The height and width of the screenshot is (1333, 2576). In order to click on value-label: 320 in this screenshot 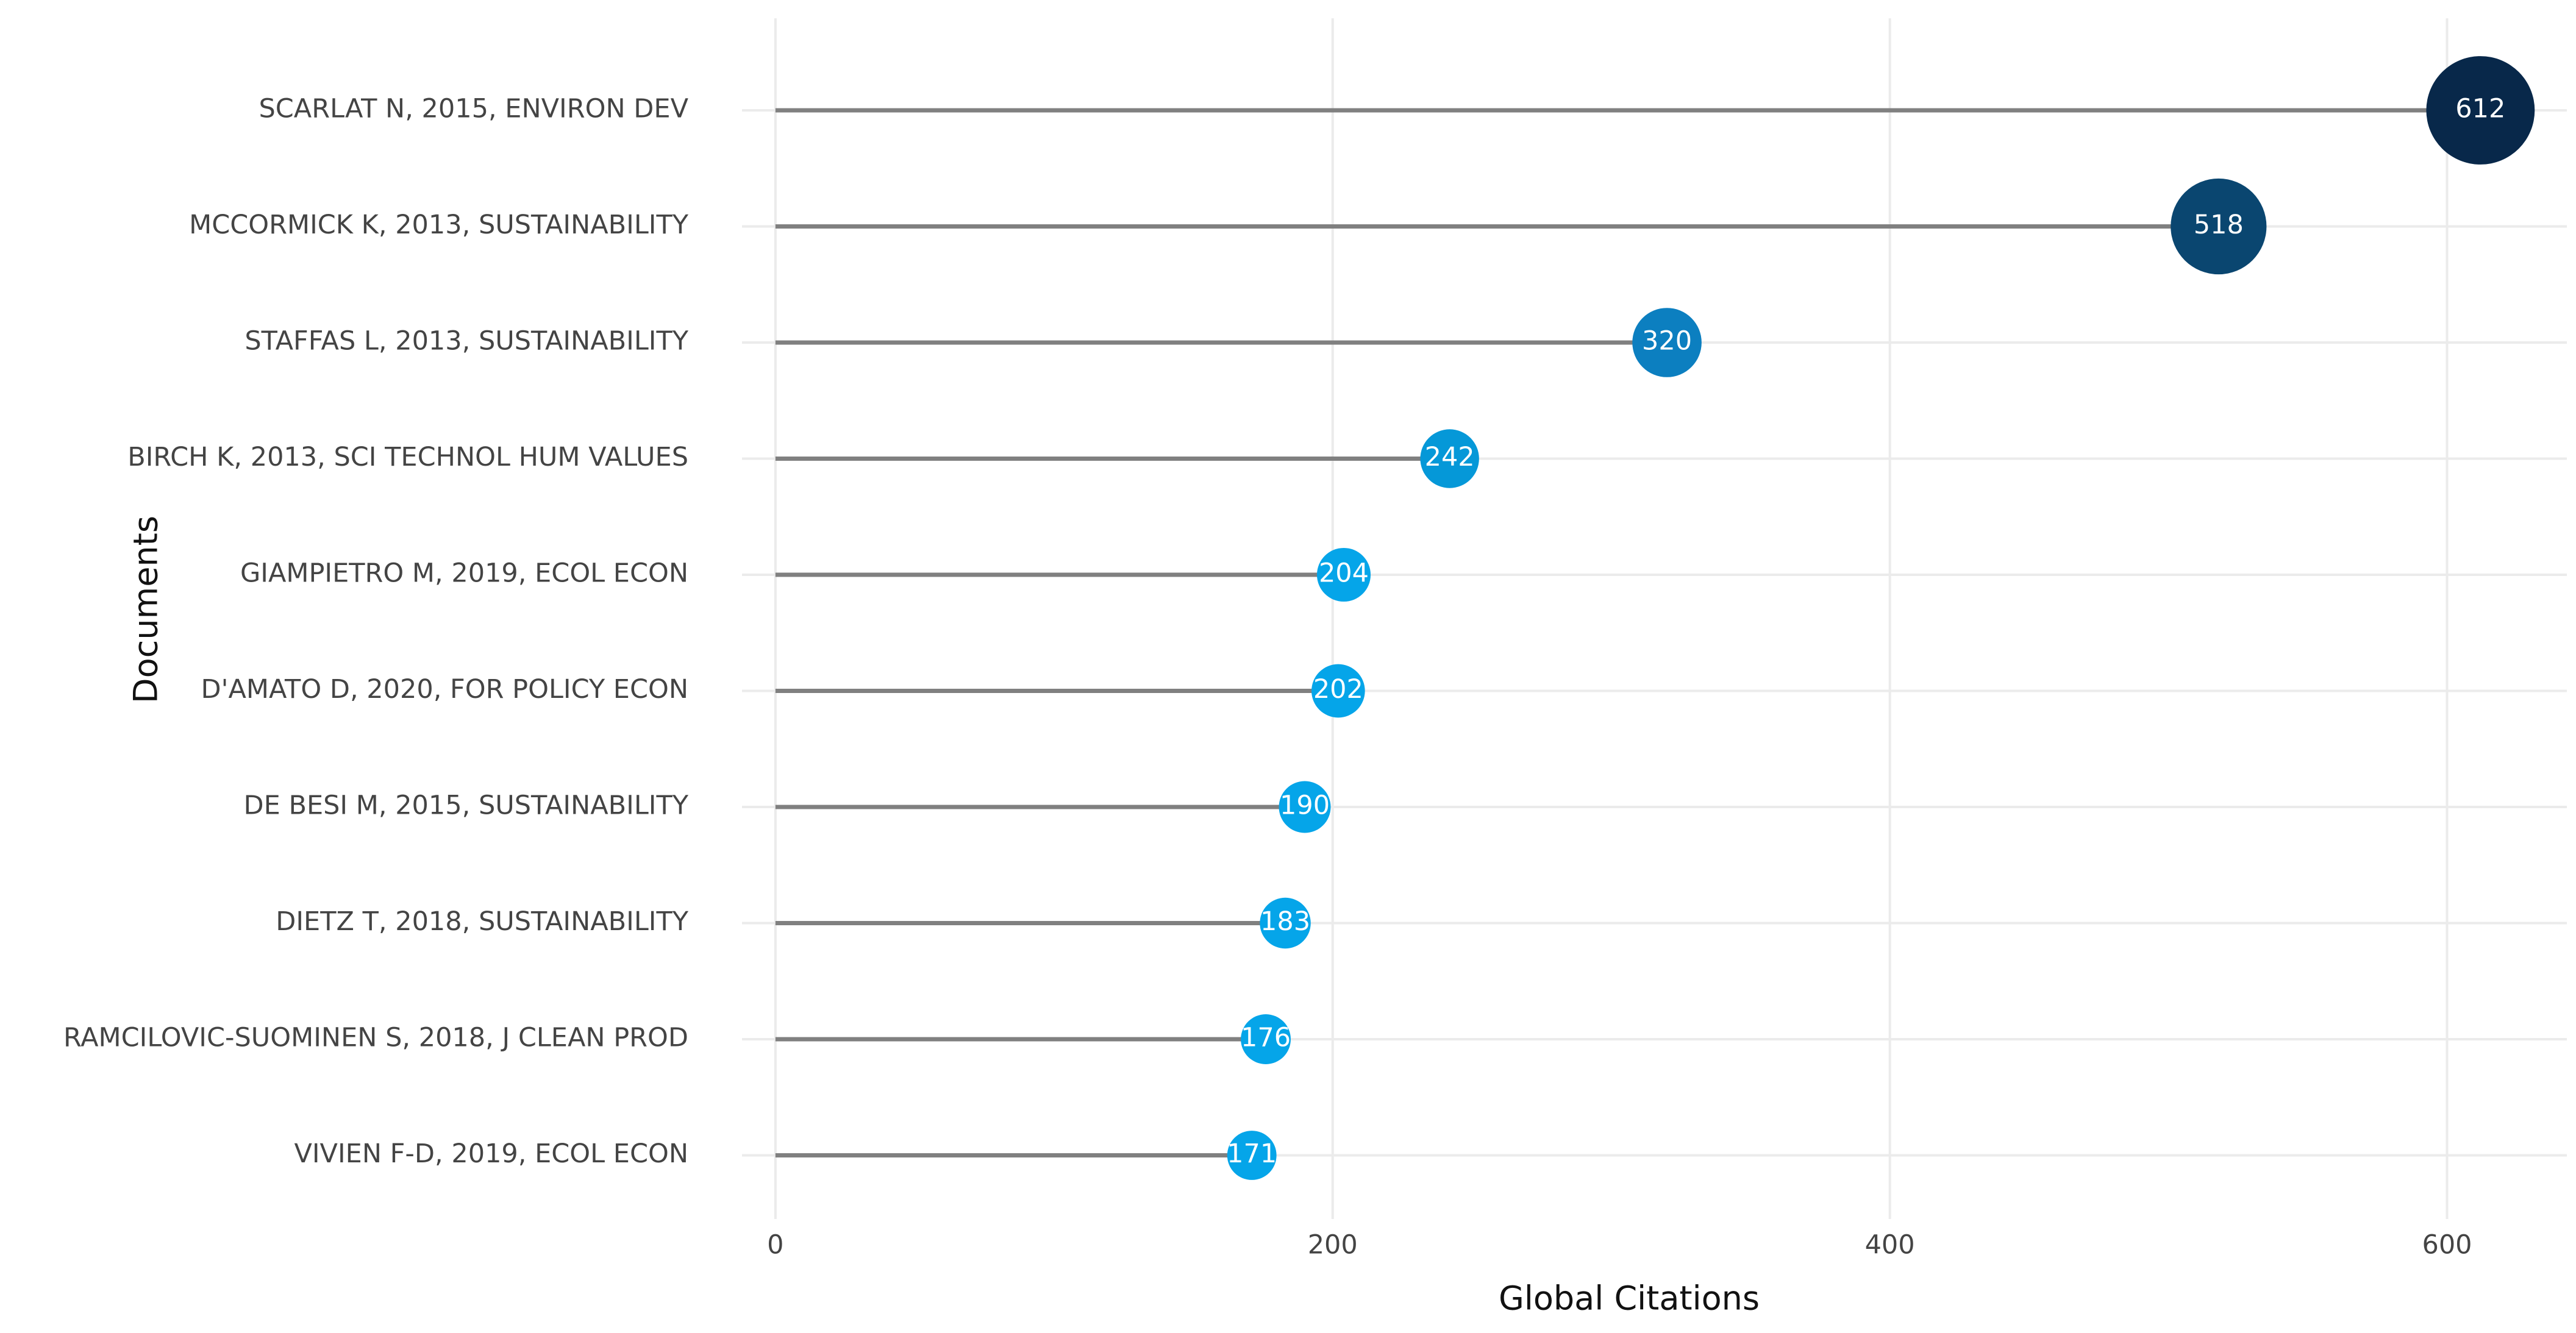, I will do `click(1667, 341)`.